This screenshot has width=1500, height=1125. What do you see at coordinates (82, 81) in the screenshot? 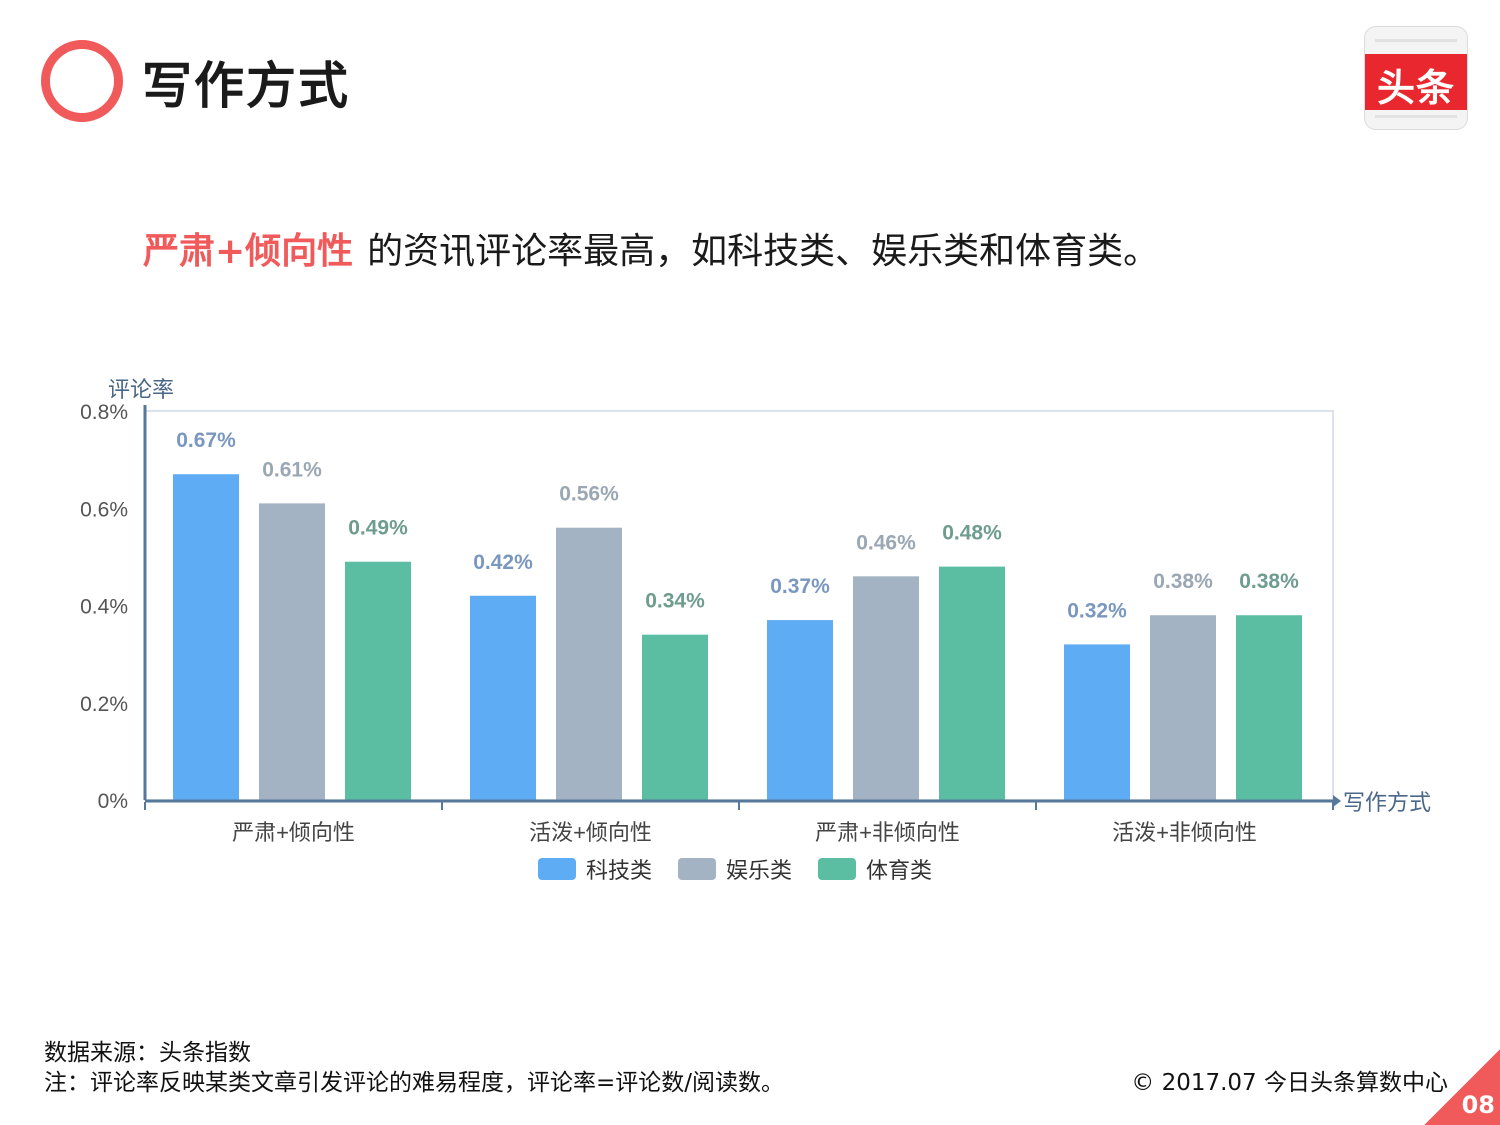
I see `circle-icon` at bounding box center [82, 81].